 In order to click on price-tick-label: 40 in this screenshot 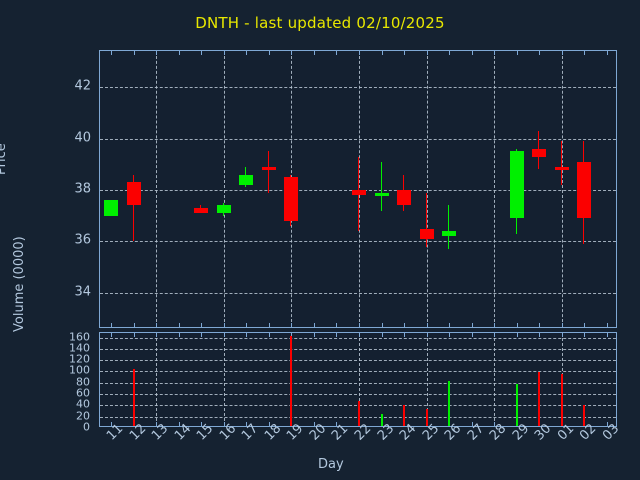, I will do `click(82, 138)`.